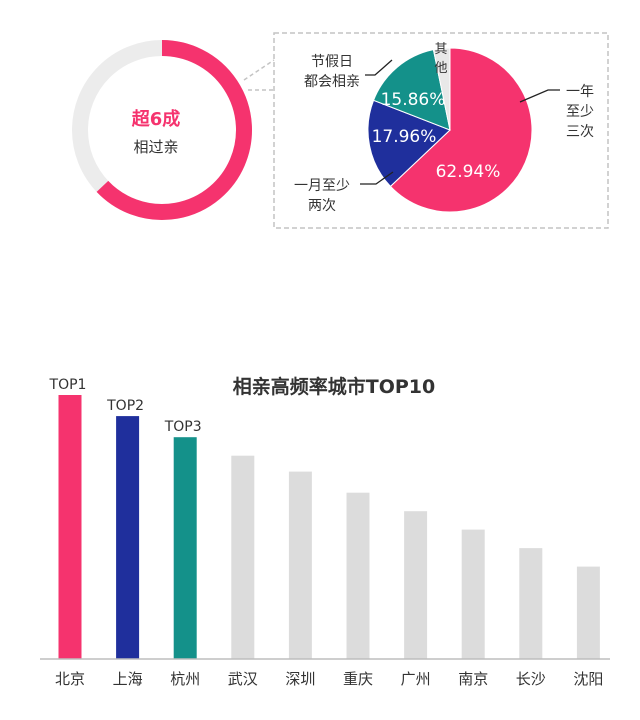 The width and height of the screenshot is (640, 720). Describe the element at coordinates (531, 679) in the screenshot. I see `x-tick-label: 长沙` at that location.